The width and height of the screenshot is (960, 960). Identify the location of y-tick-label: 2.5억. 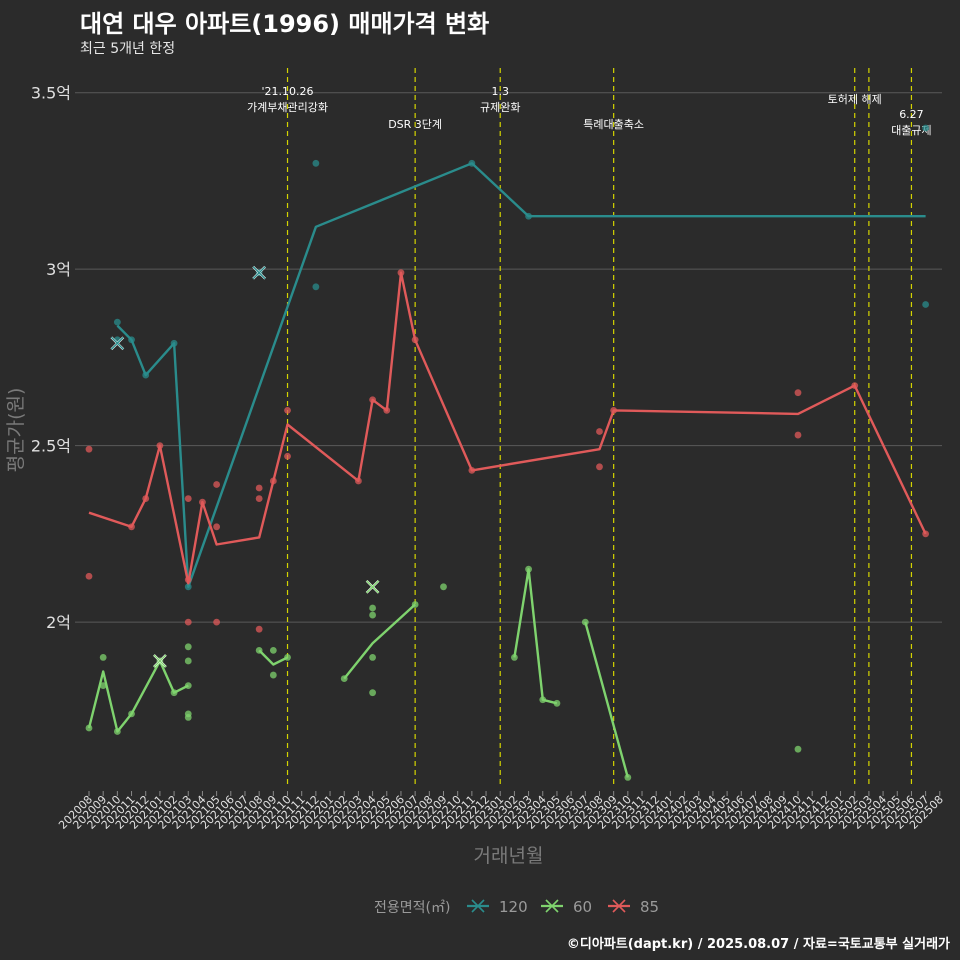
(51, 446).